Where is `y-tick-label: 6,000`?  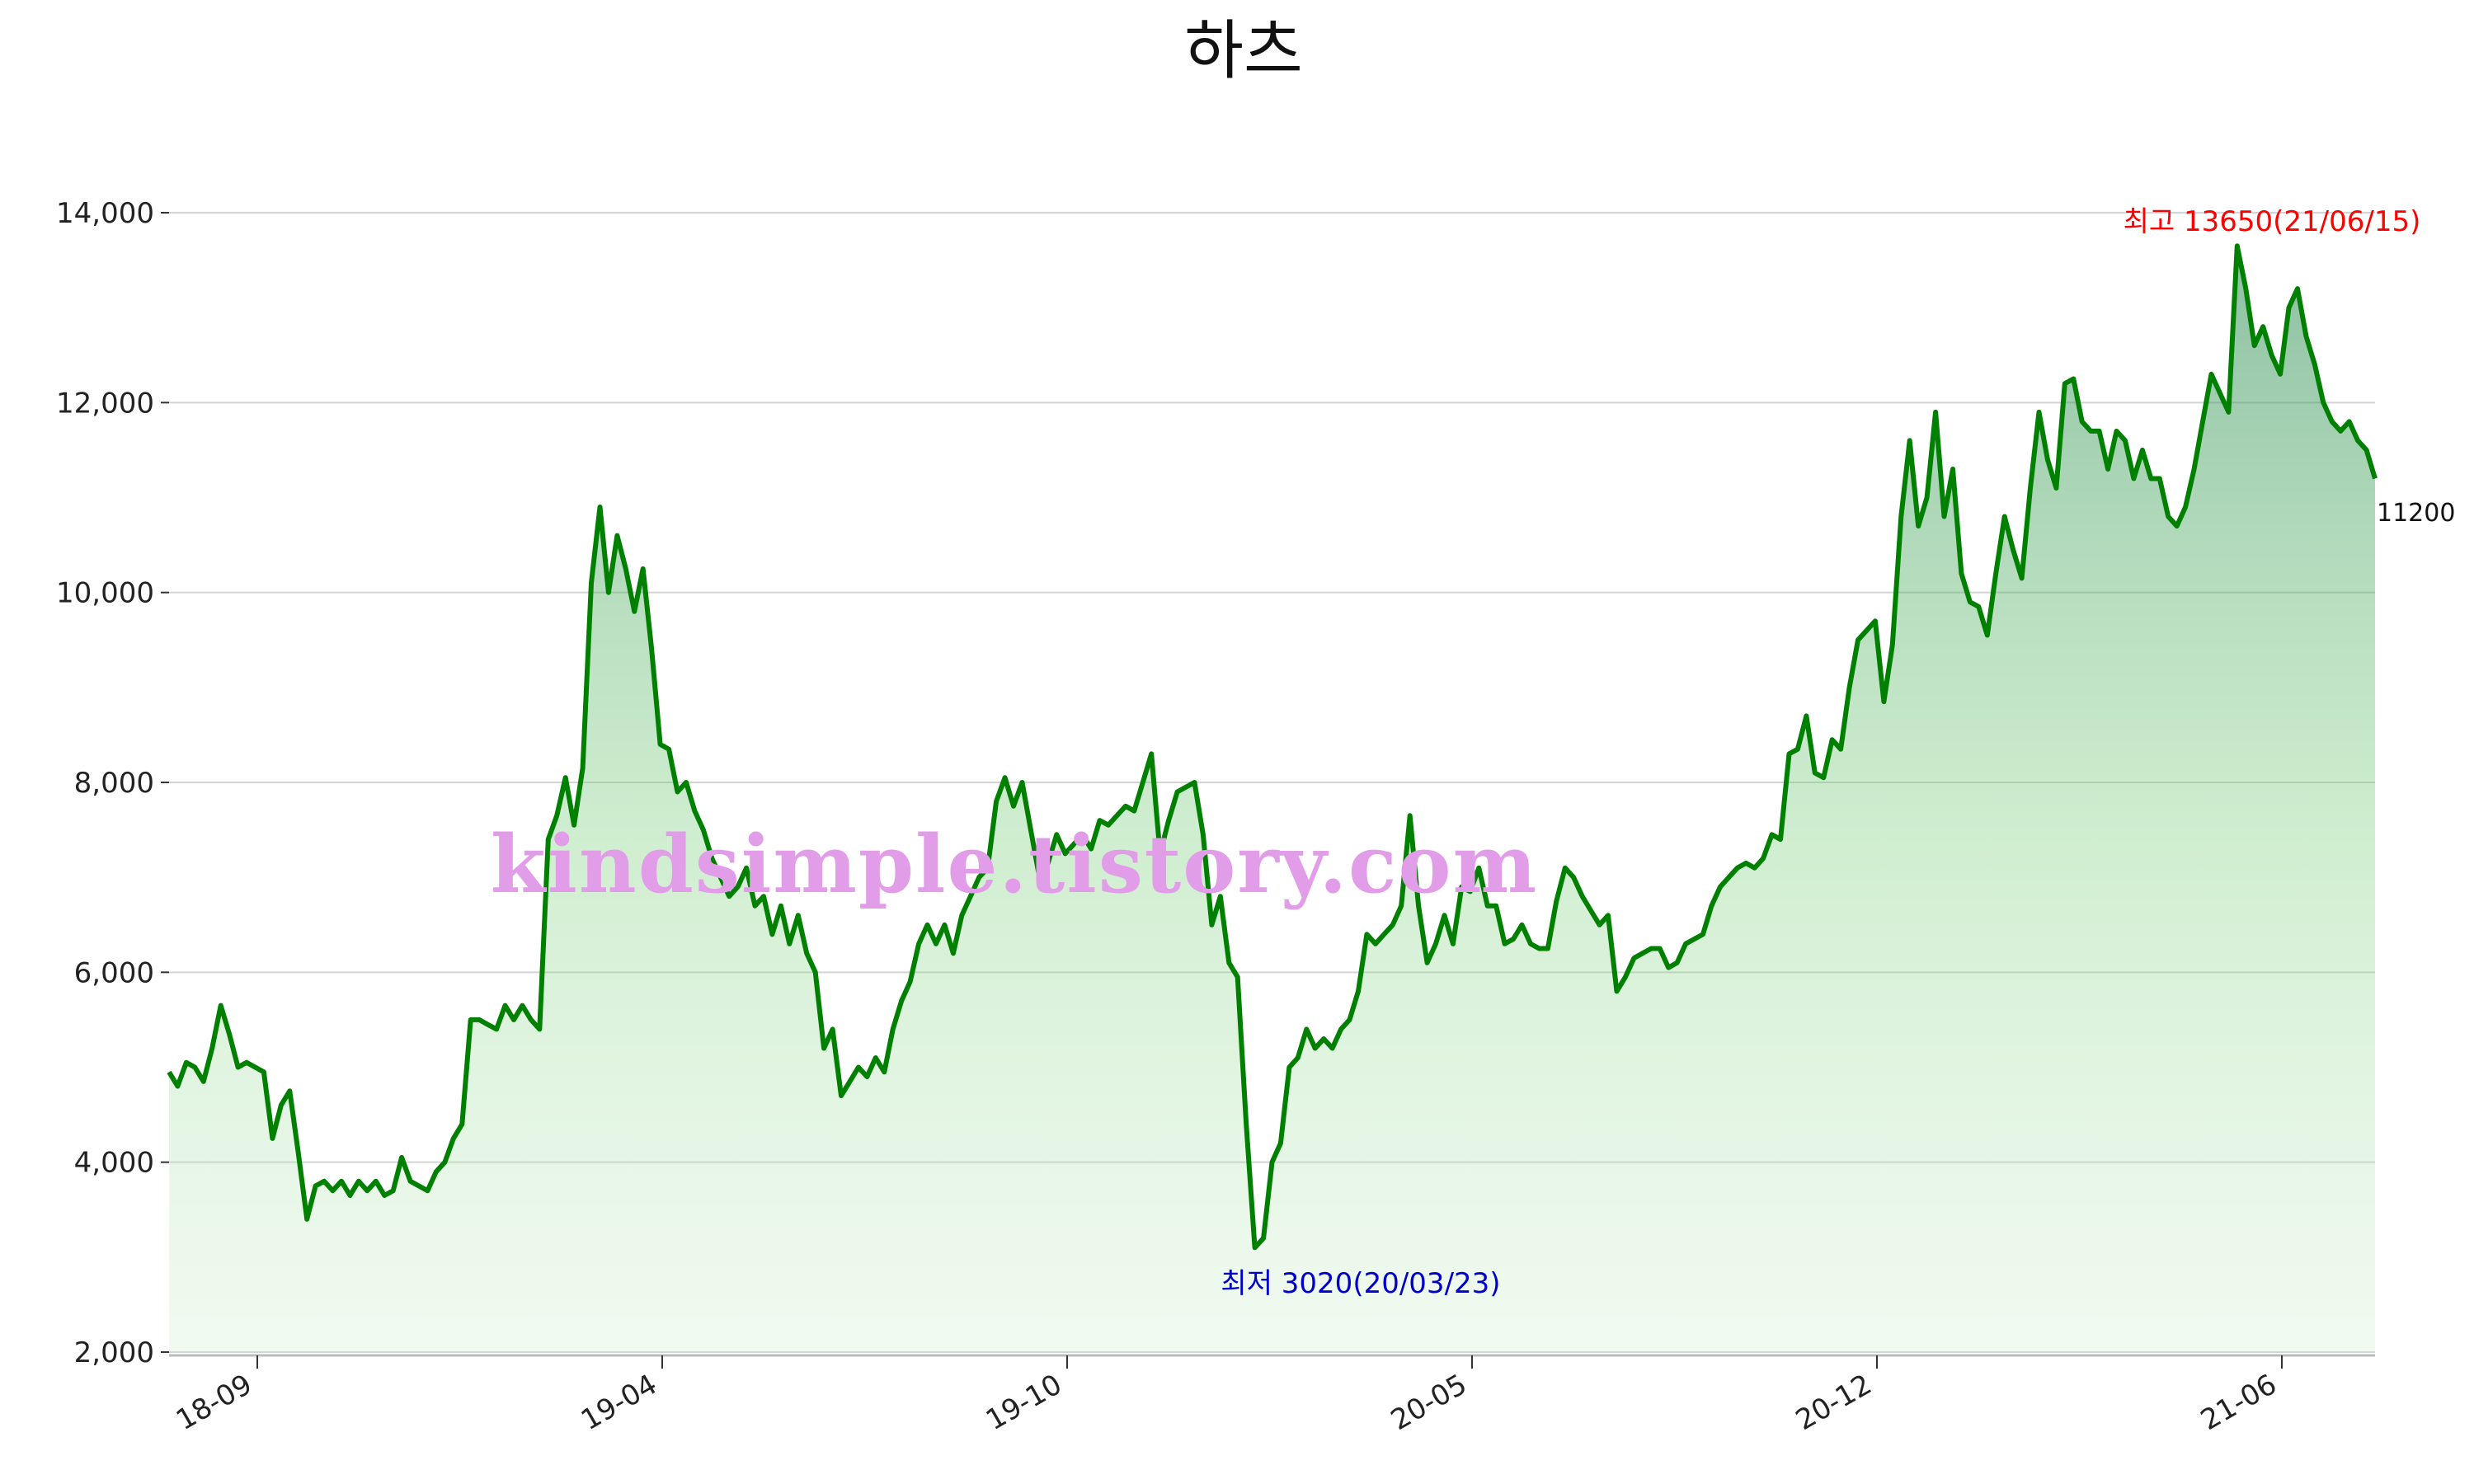 y-tick-label: 6,000 is located at coordinates (114, 973).